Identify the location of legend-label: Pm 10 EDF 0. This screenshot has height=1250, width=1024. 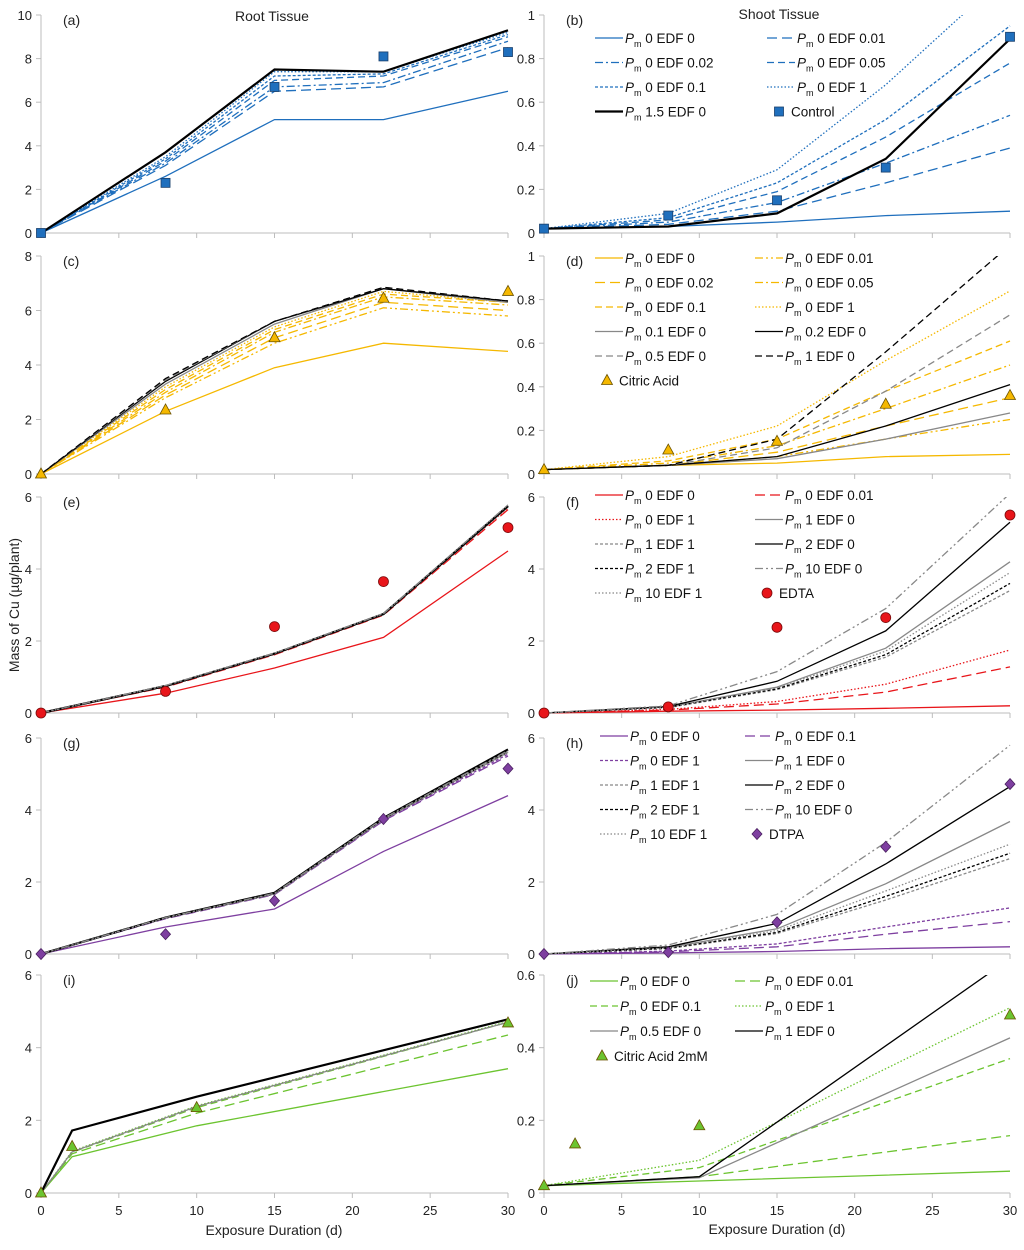
(813, 812).